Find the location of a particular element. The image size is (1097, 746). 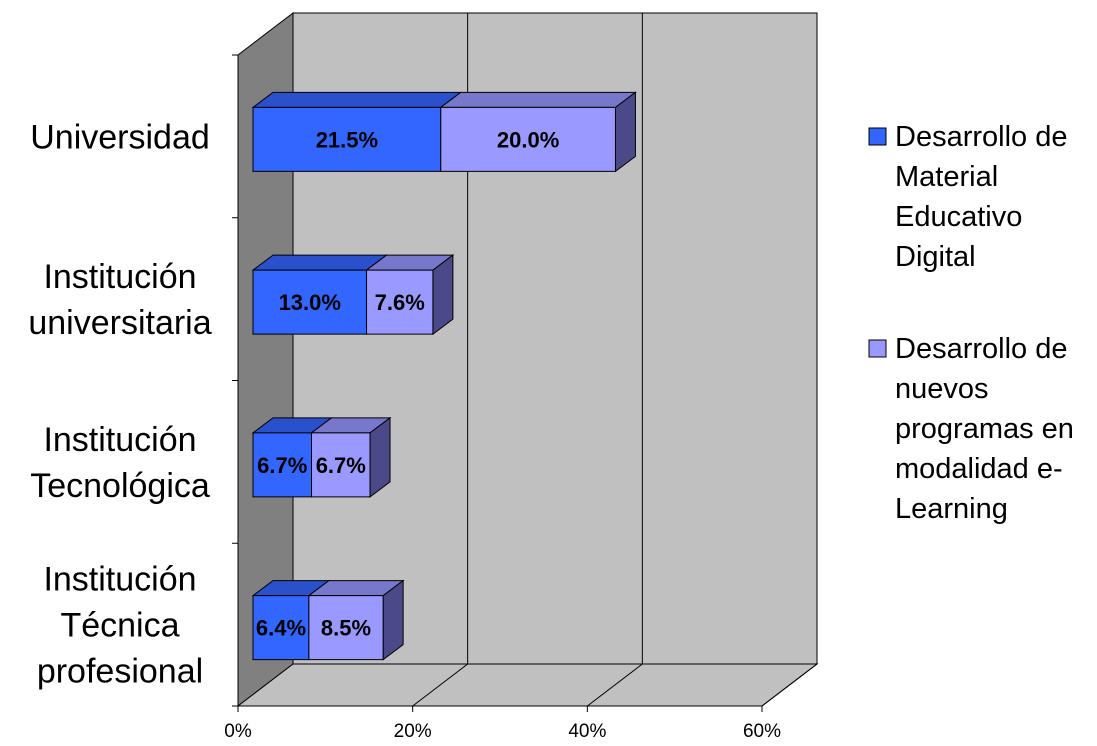

x-tick-label: 20% is located at coordinates (413, 731).